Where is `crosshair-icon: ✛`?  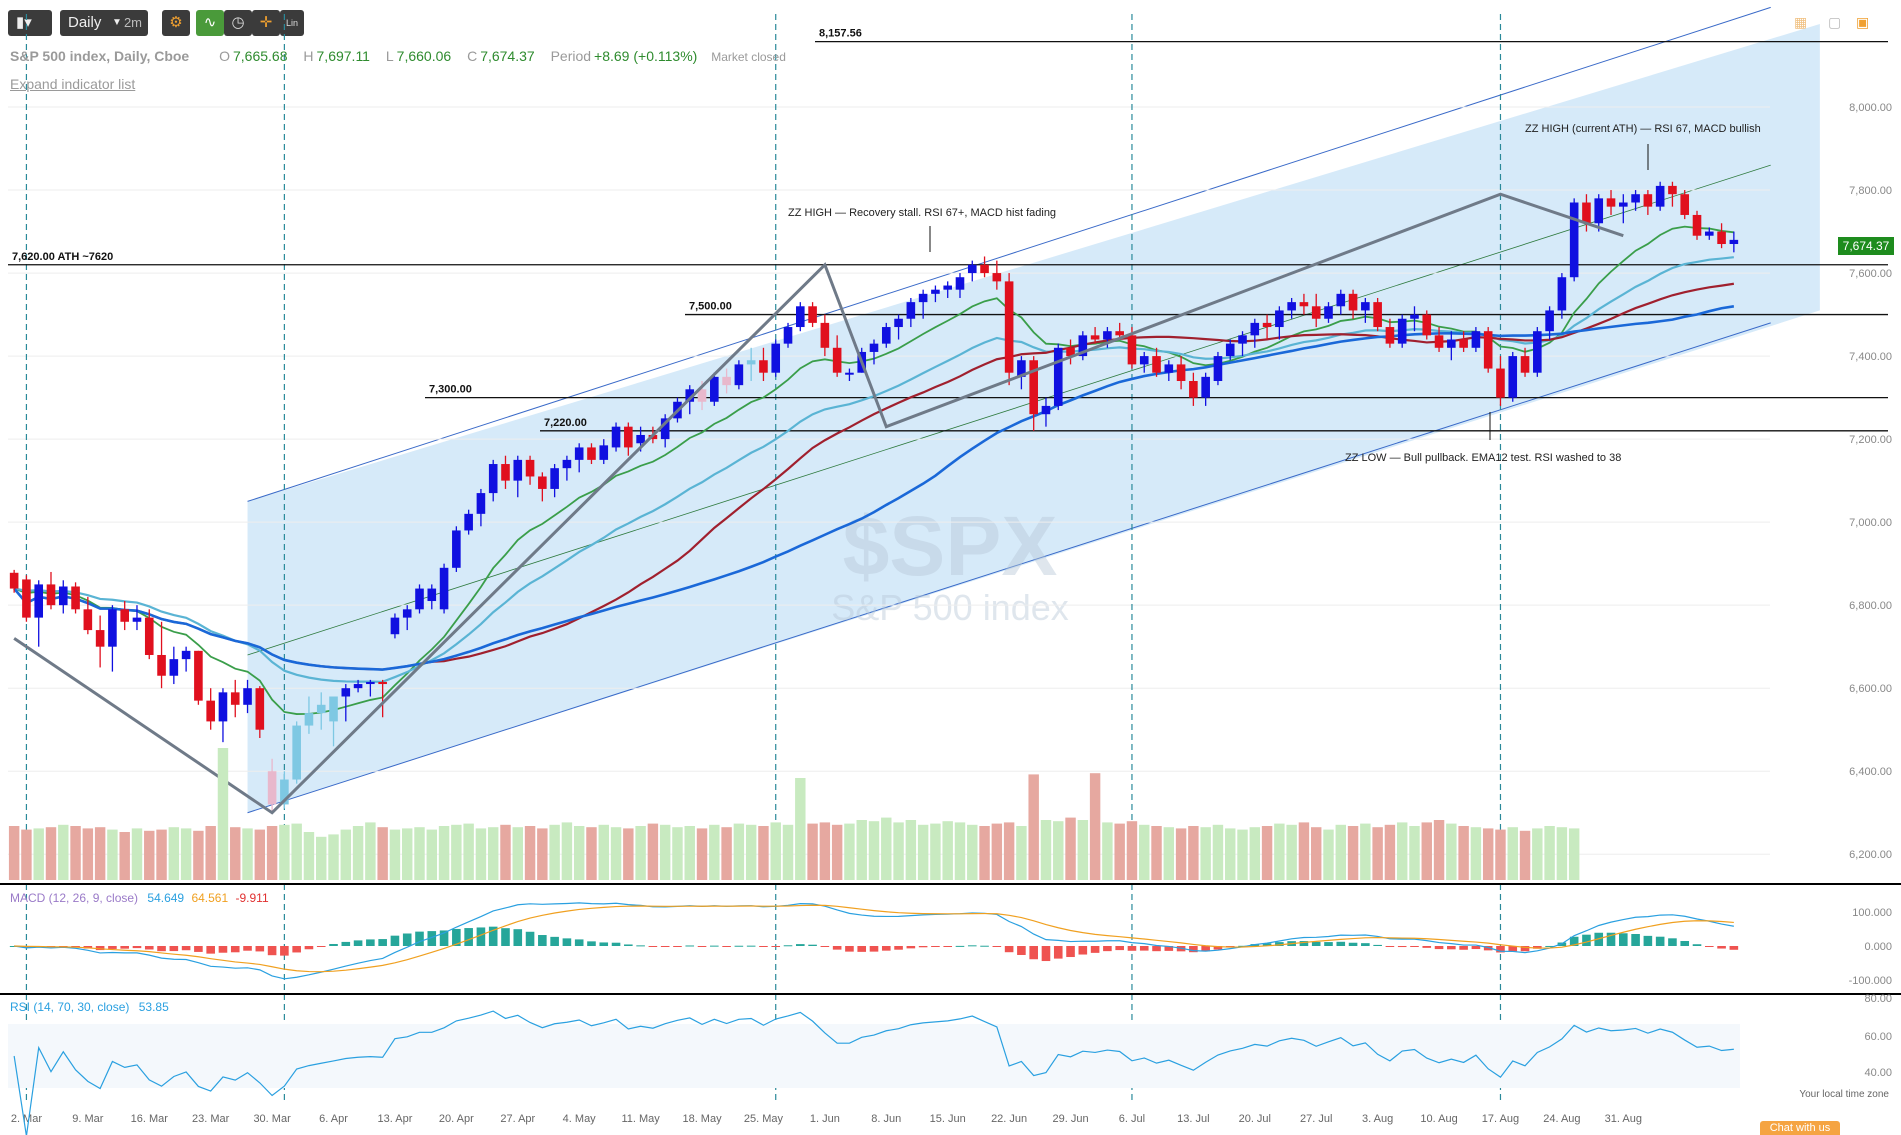 crosshair-icon: ✛ is located at coordinates (266, 23).